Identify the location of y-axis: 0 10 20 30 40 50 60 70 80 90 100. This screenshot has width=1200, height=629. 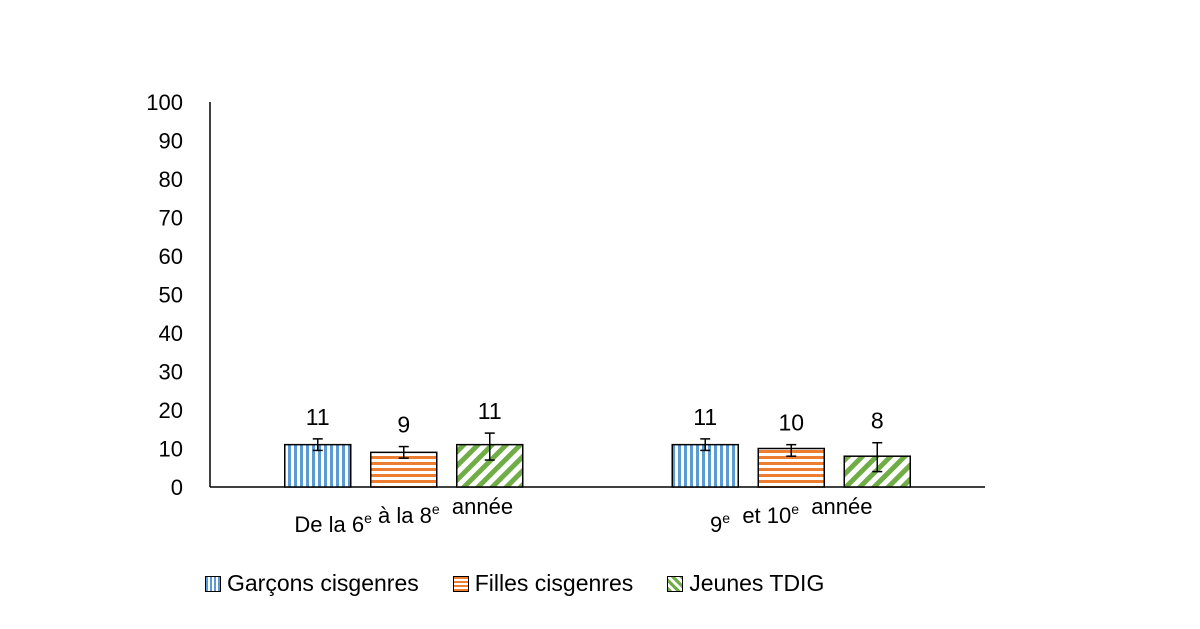
(178, 295).